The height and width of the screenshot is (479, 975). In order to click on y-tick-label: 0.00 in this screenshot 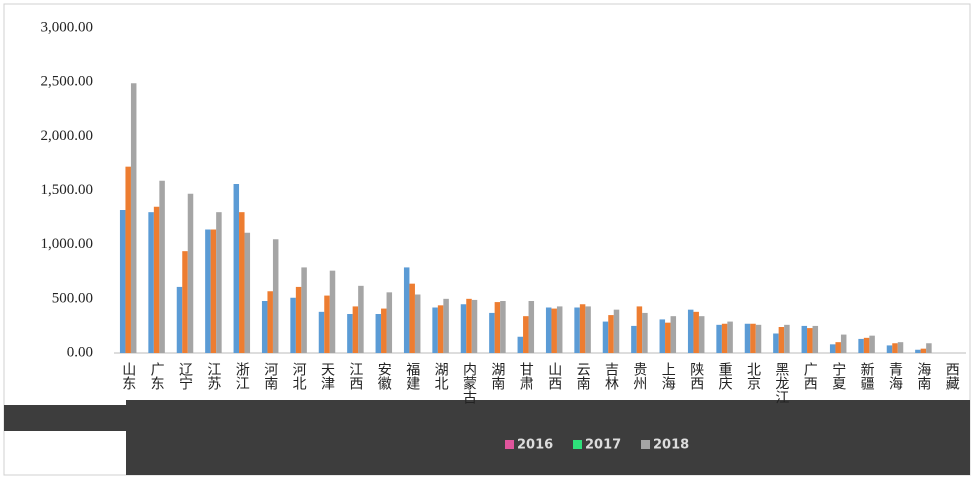, I will do `click(80, 352)`.